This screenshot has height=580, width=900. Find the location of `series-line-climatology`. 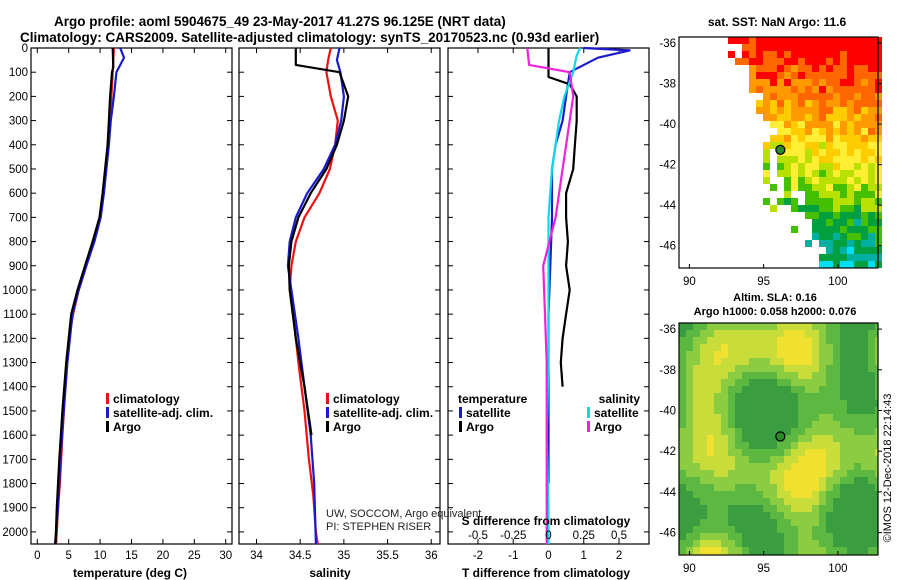

series-line-climatology is located at coordinates (313, 296).